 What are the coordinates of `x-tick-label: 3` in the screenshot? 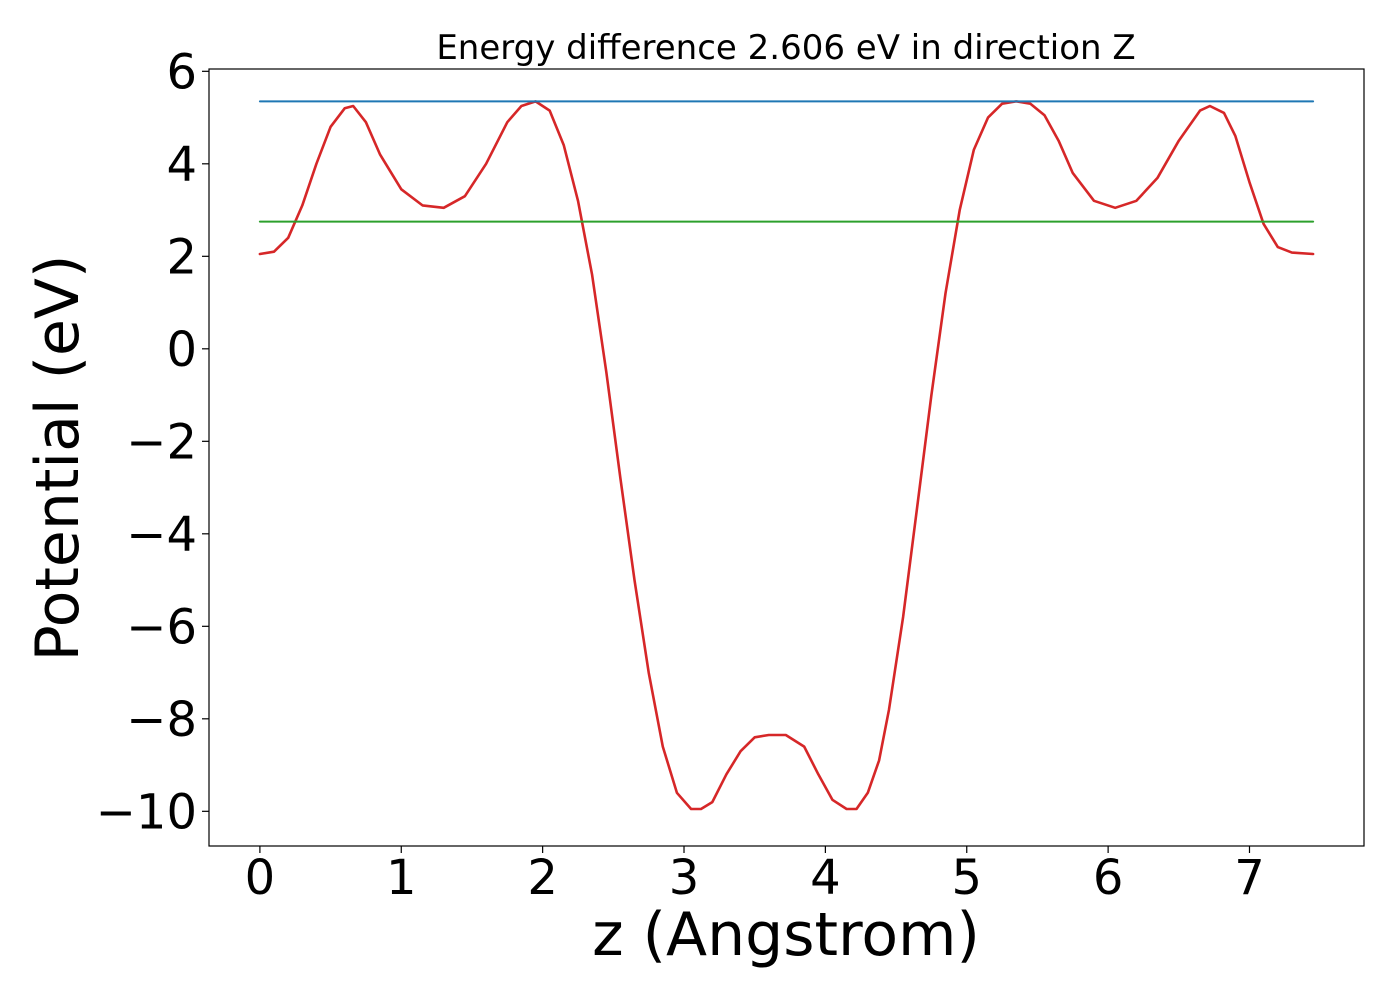 It's located at (684, 878).